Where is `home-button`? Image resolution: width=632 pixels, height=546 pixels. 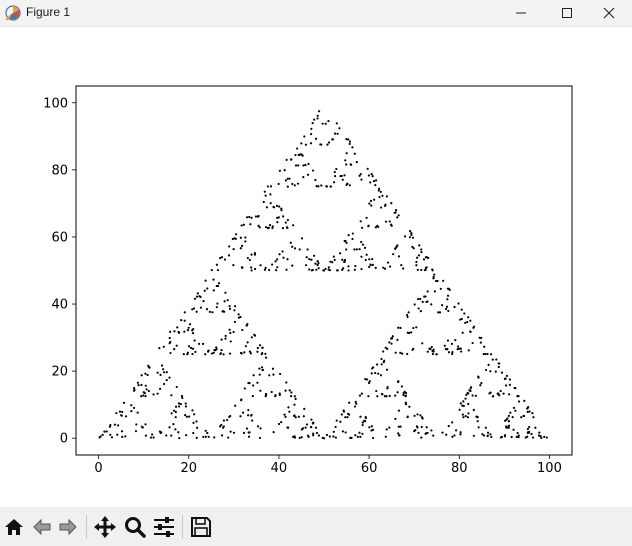 home-button is located at coordinates (14, 527).